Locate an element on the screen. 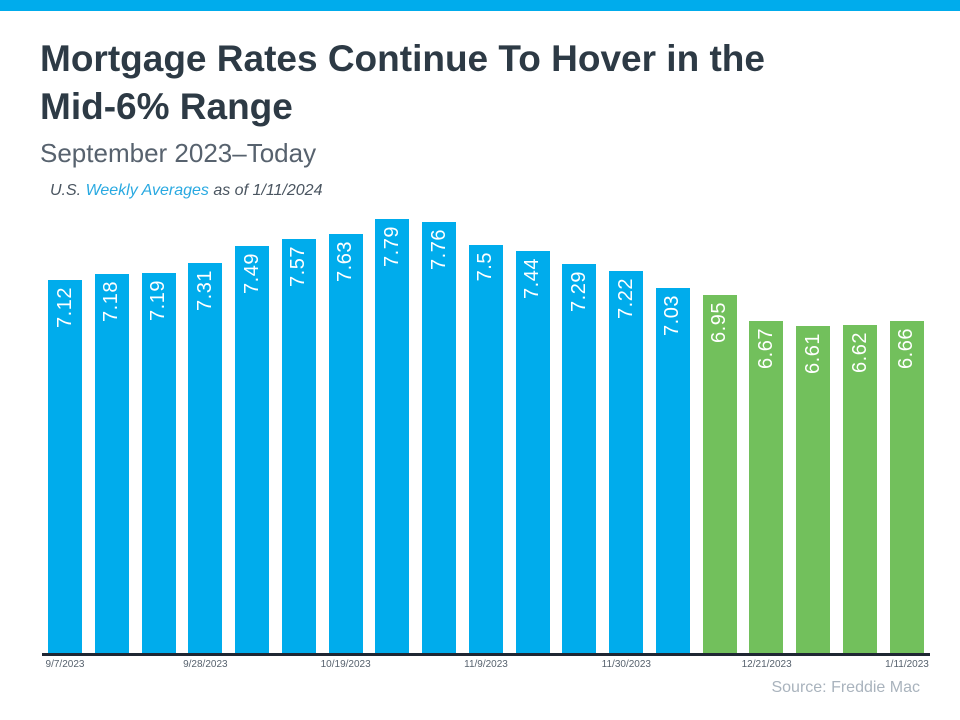 The width and height of the screenshot is (960, 720). x-axis-tick-label: 12/21/2023 is located at coordinates (766, 664).